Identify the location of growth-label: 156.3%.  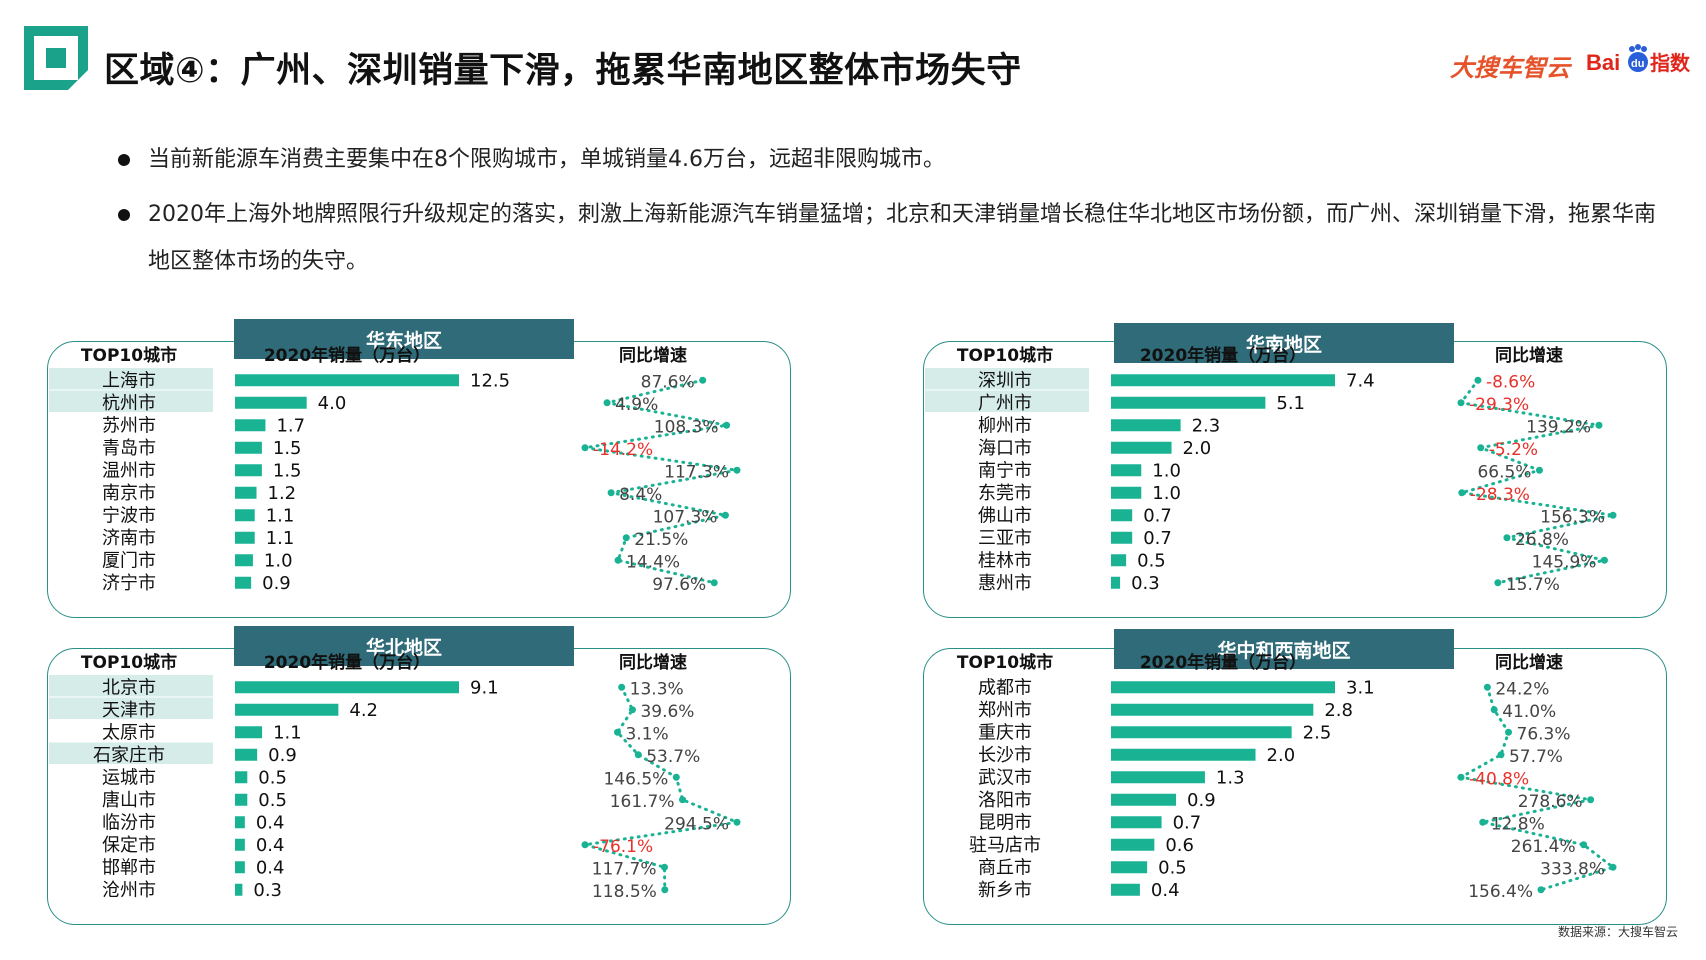
(1572, 517).